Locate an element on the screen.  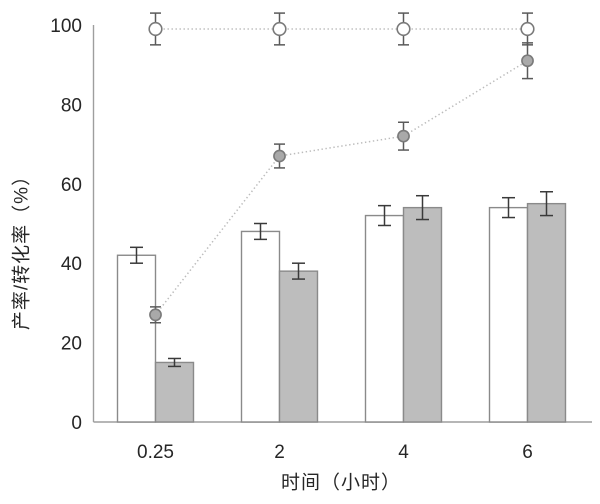
y-tick-label: 100 is located at coordinates (66, 26).